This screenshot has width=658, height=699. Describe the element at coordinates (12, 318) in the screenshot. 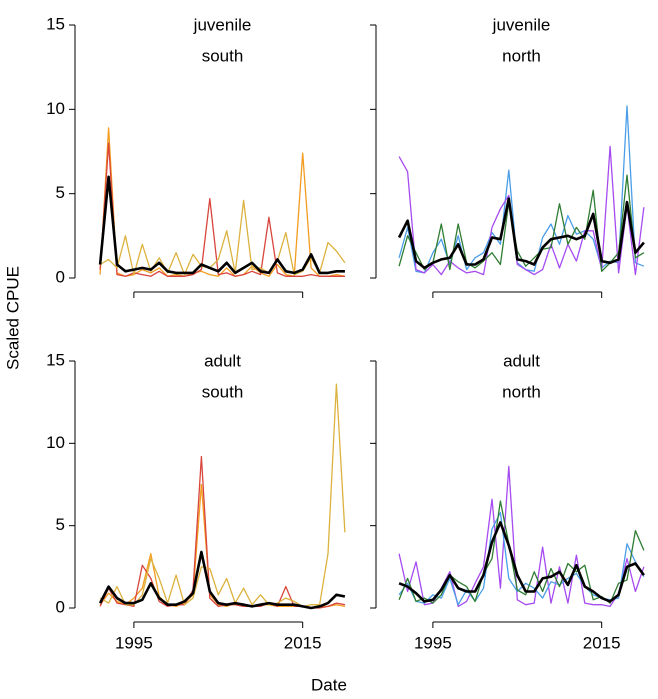

I see `y-axis-title: Scaled CPUE` at that location.